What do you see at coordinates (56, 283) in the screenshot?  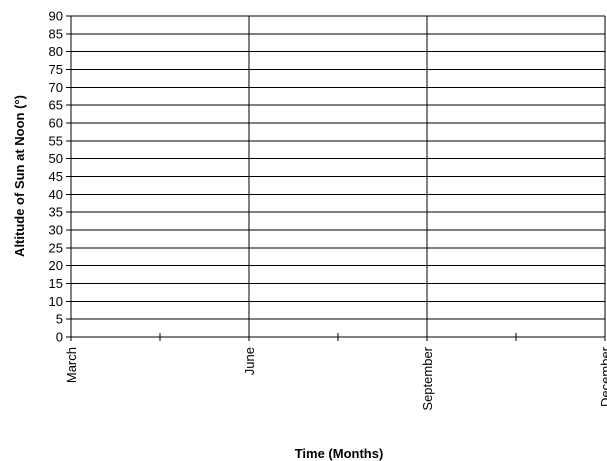 I see `y-tick-label-15: 15` at bounding box center [56, 283].